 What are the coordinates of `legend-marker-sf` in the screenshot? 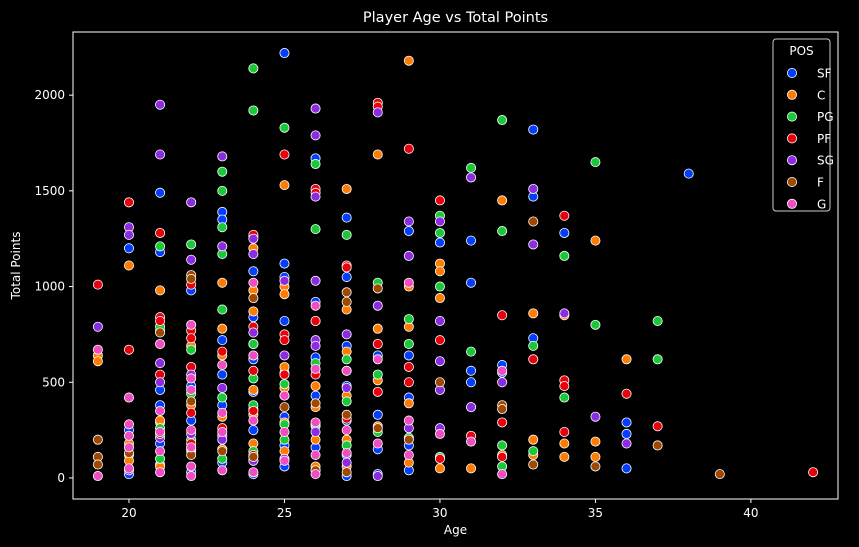 It's located at (792, 73).